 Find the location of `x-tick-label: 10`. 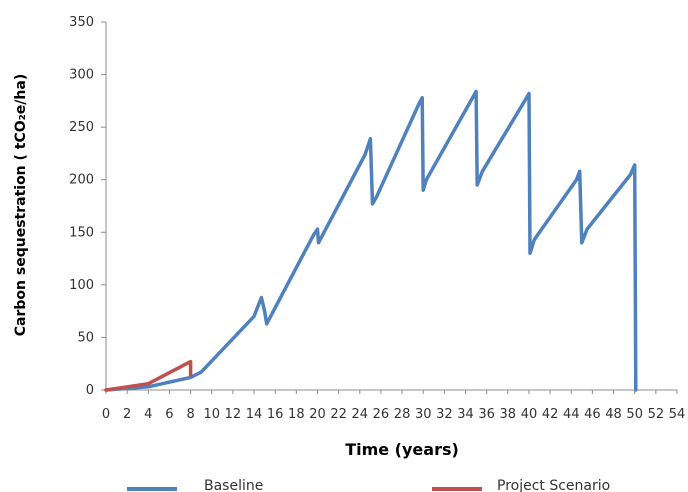

x-tick-label: 10 is located at coordinates (211, 414).